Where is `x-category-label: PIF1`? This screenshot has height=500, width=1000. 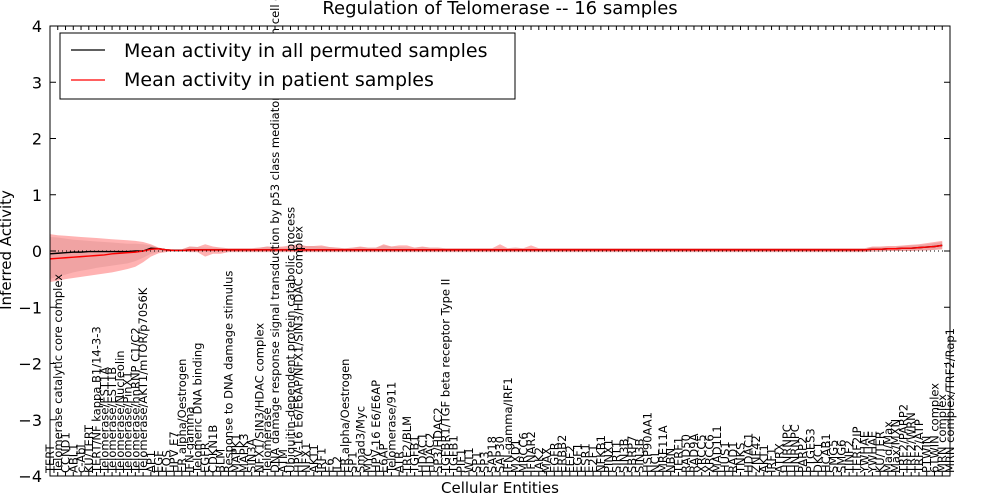
x-category-label: PIF1 is located at coordinates (461, 461).